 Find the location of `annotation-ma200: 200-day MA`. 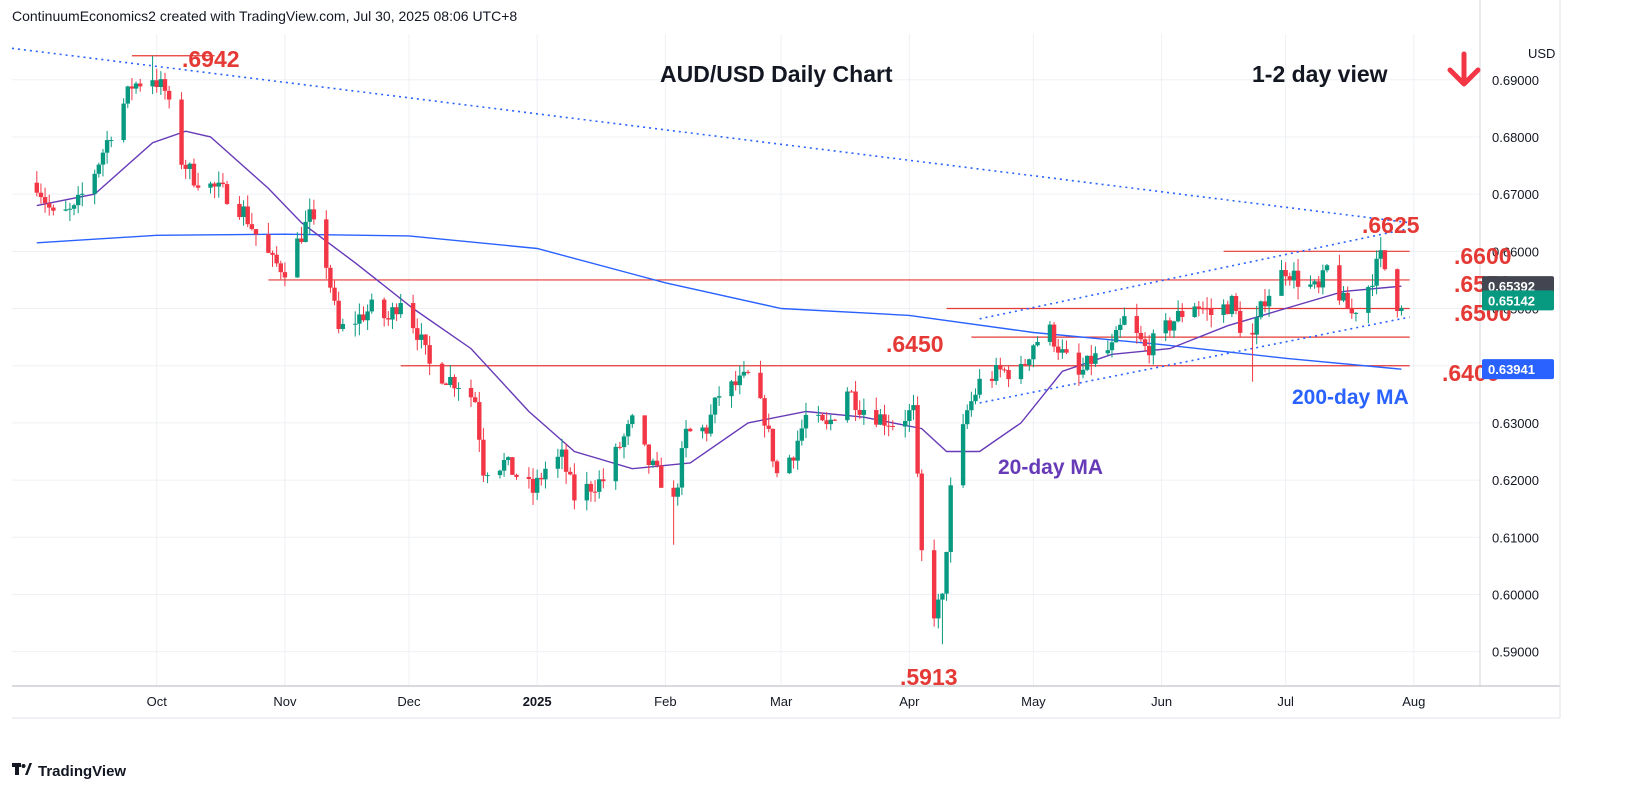

annotation-ma200: 200-day MA is located at coordinates (1350, 397).